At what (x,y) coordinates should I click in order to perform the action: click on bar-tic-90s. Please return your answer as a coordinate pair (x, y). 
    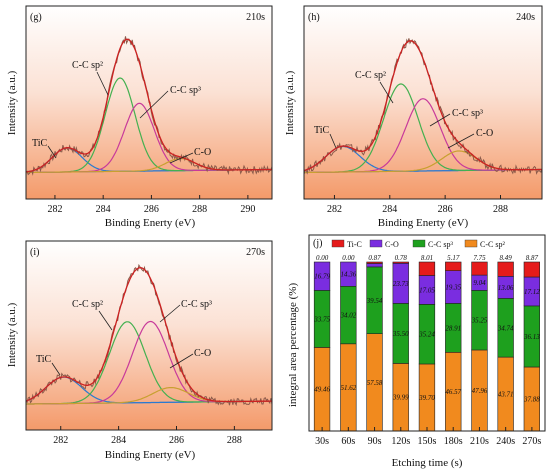
    Looking at the image, I should click on (374, 262).